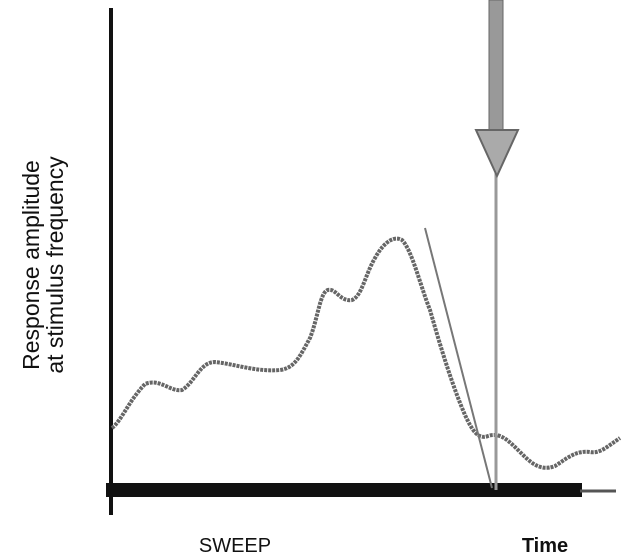  Describe the element at coordinates (496, 68) in the screenshot. I see `arrow-shaft` at that location.